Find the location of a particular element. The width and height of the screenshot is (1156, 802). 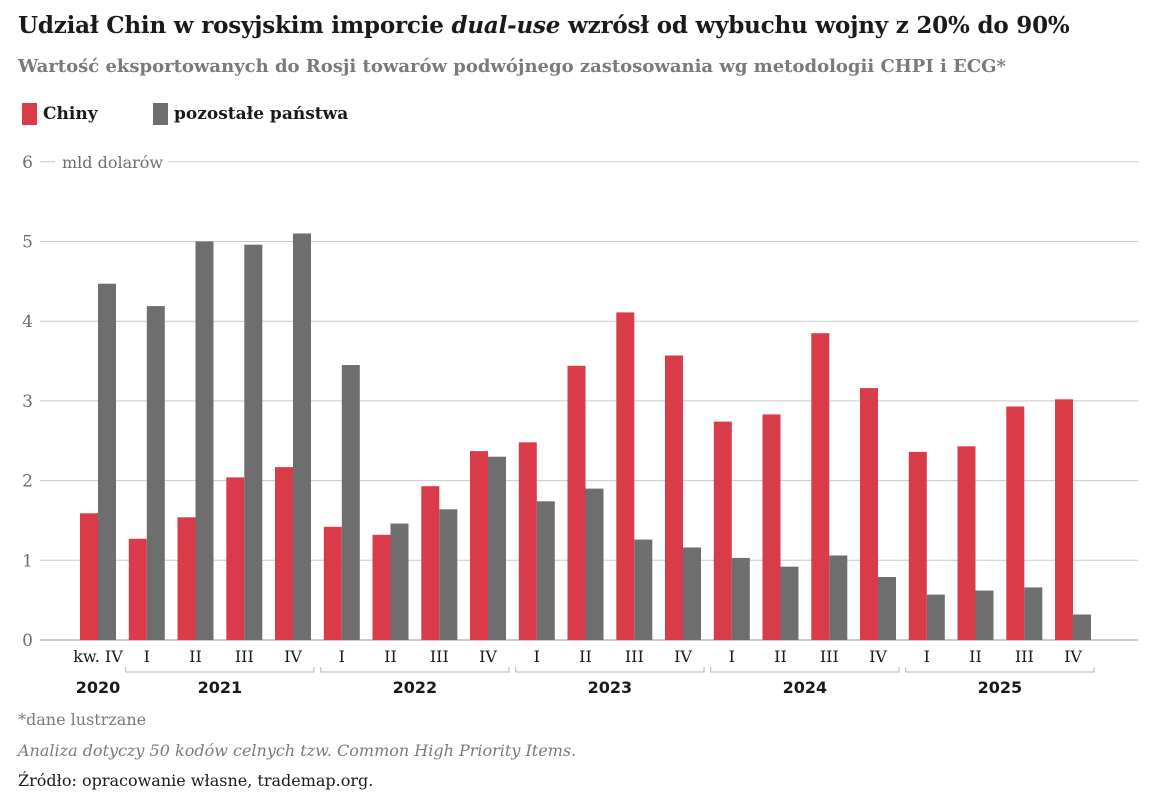

y-tick-label-5: 5 is located at coordinates (27, 243).